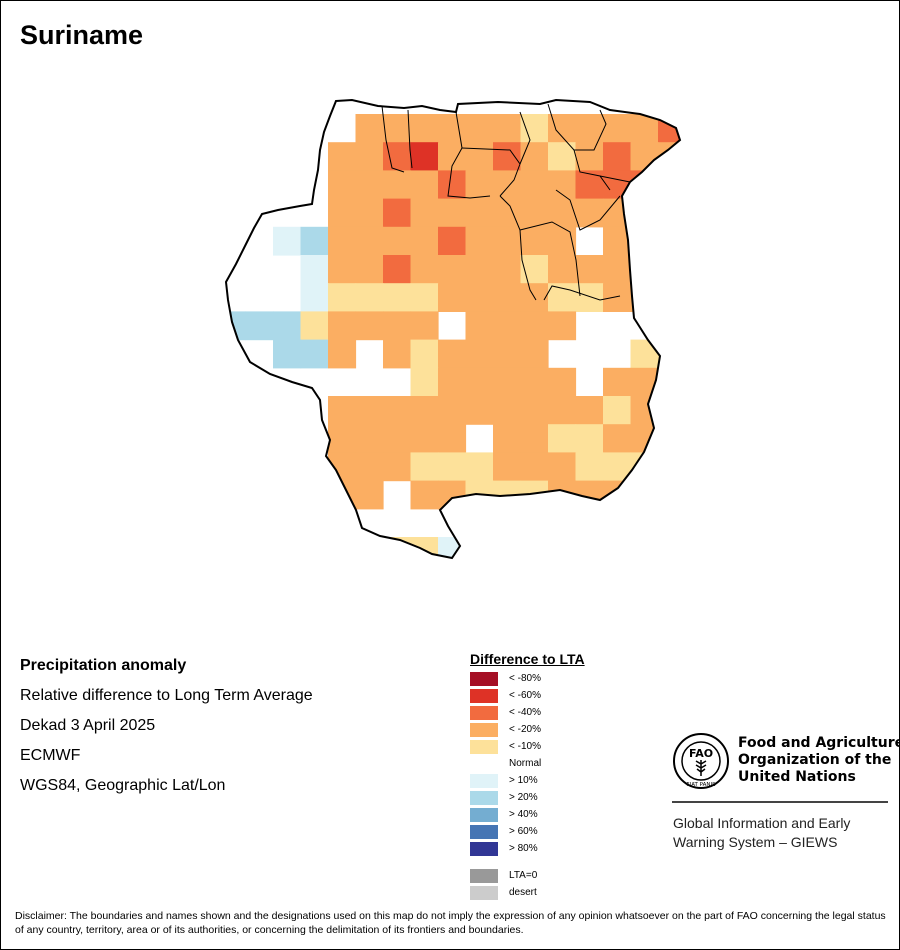  Describe the element at coordinates (523, 892) in the screenshot. I see `legend-label: desert` at that location.